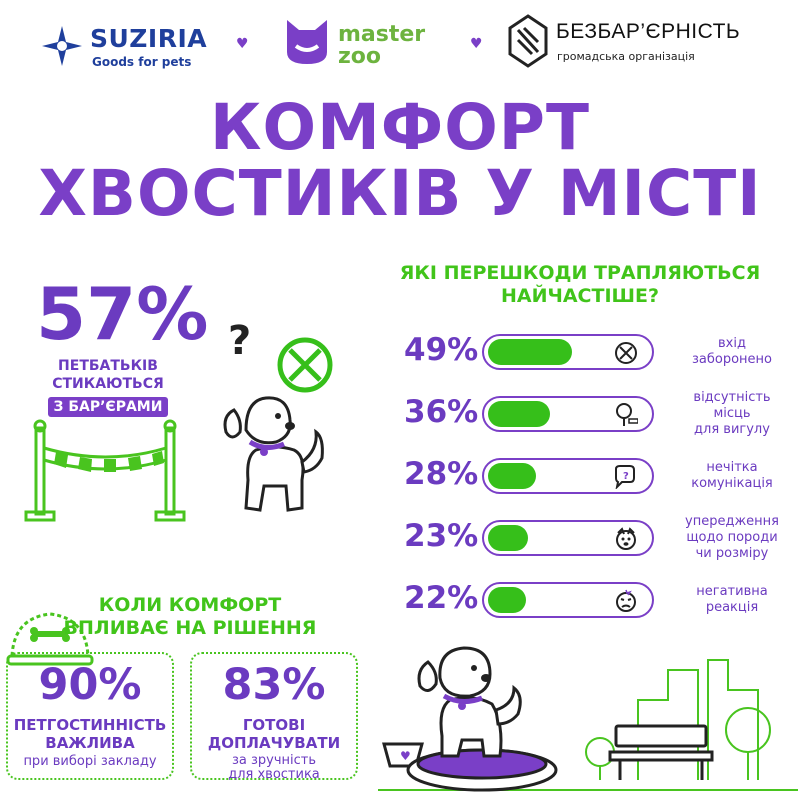  Describe the element at coordinates (90, 761) in the screenshot. I see `card-small-line1: при виборі закладу` at that location.